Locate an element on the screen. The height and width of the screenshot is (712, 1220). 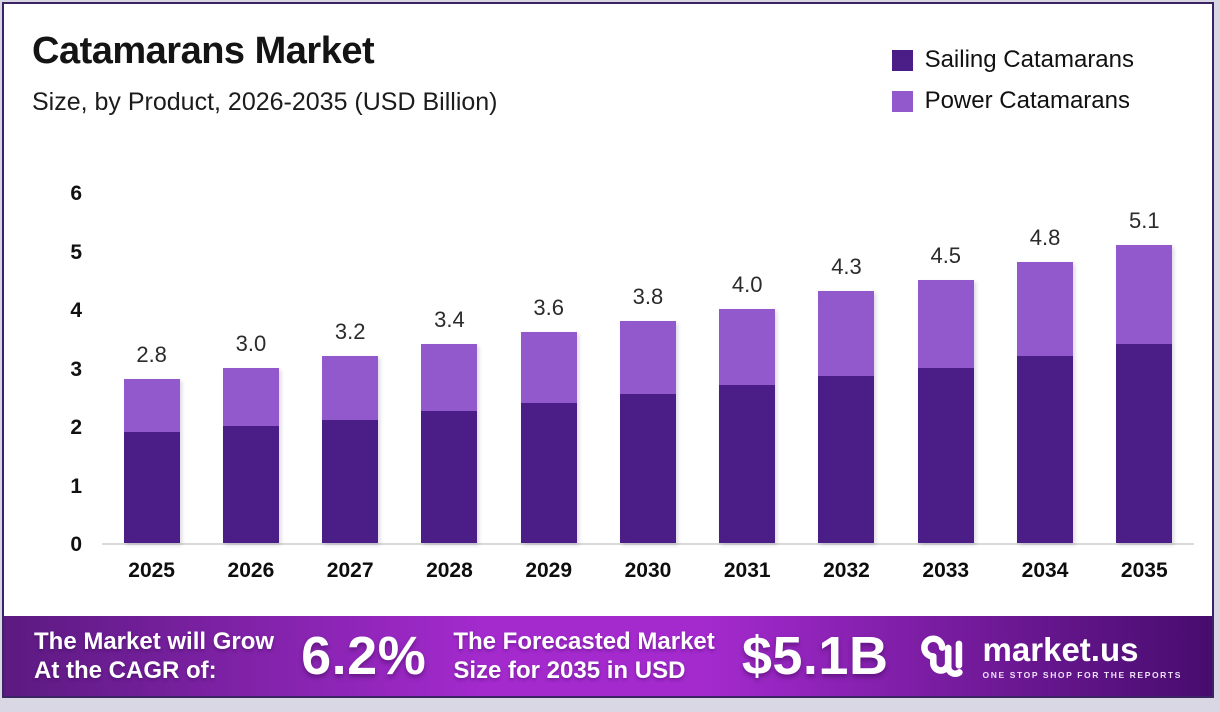
brand-text: market.us ONE STOP SHOP FOR THE REPORTS is located at coordinates (1082, 656).